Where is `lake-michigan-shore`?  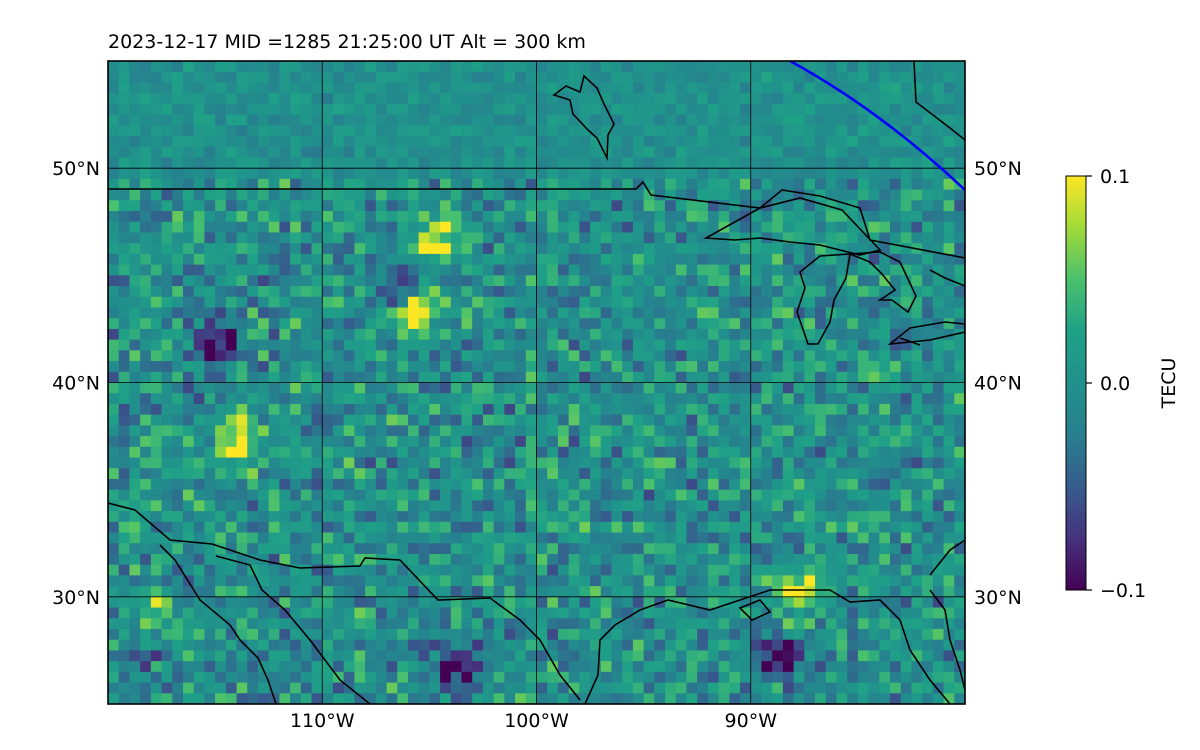
lake-michigan-shore is located at coordinates (823, 299).